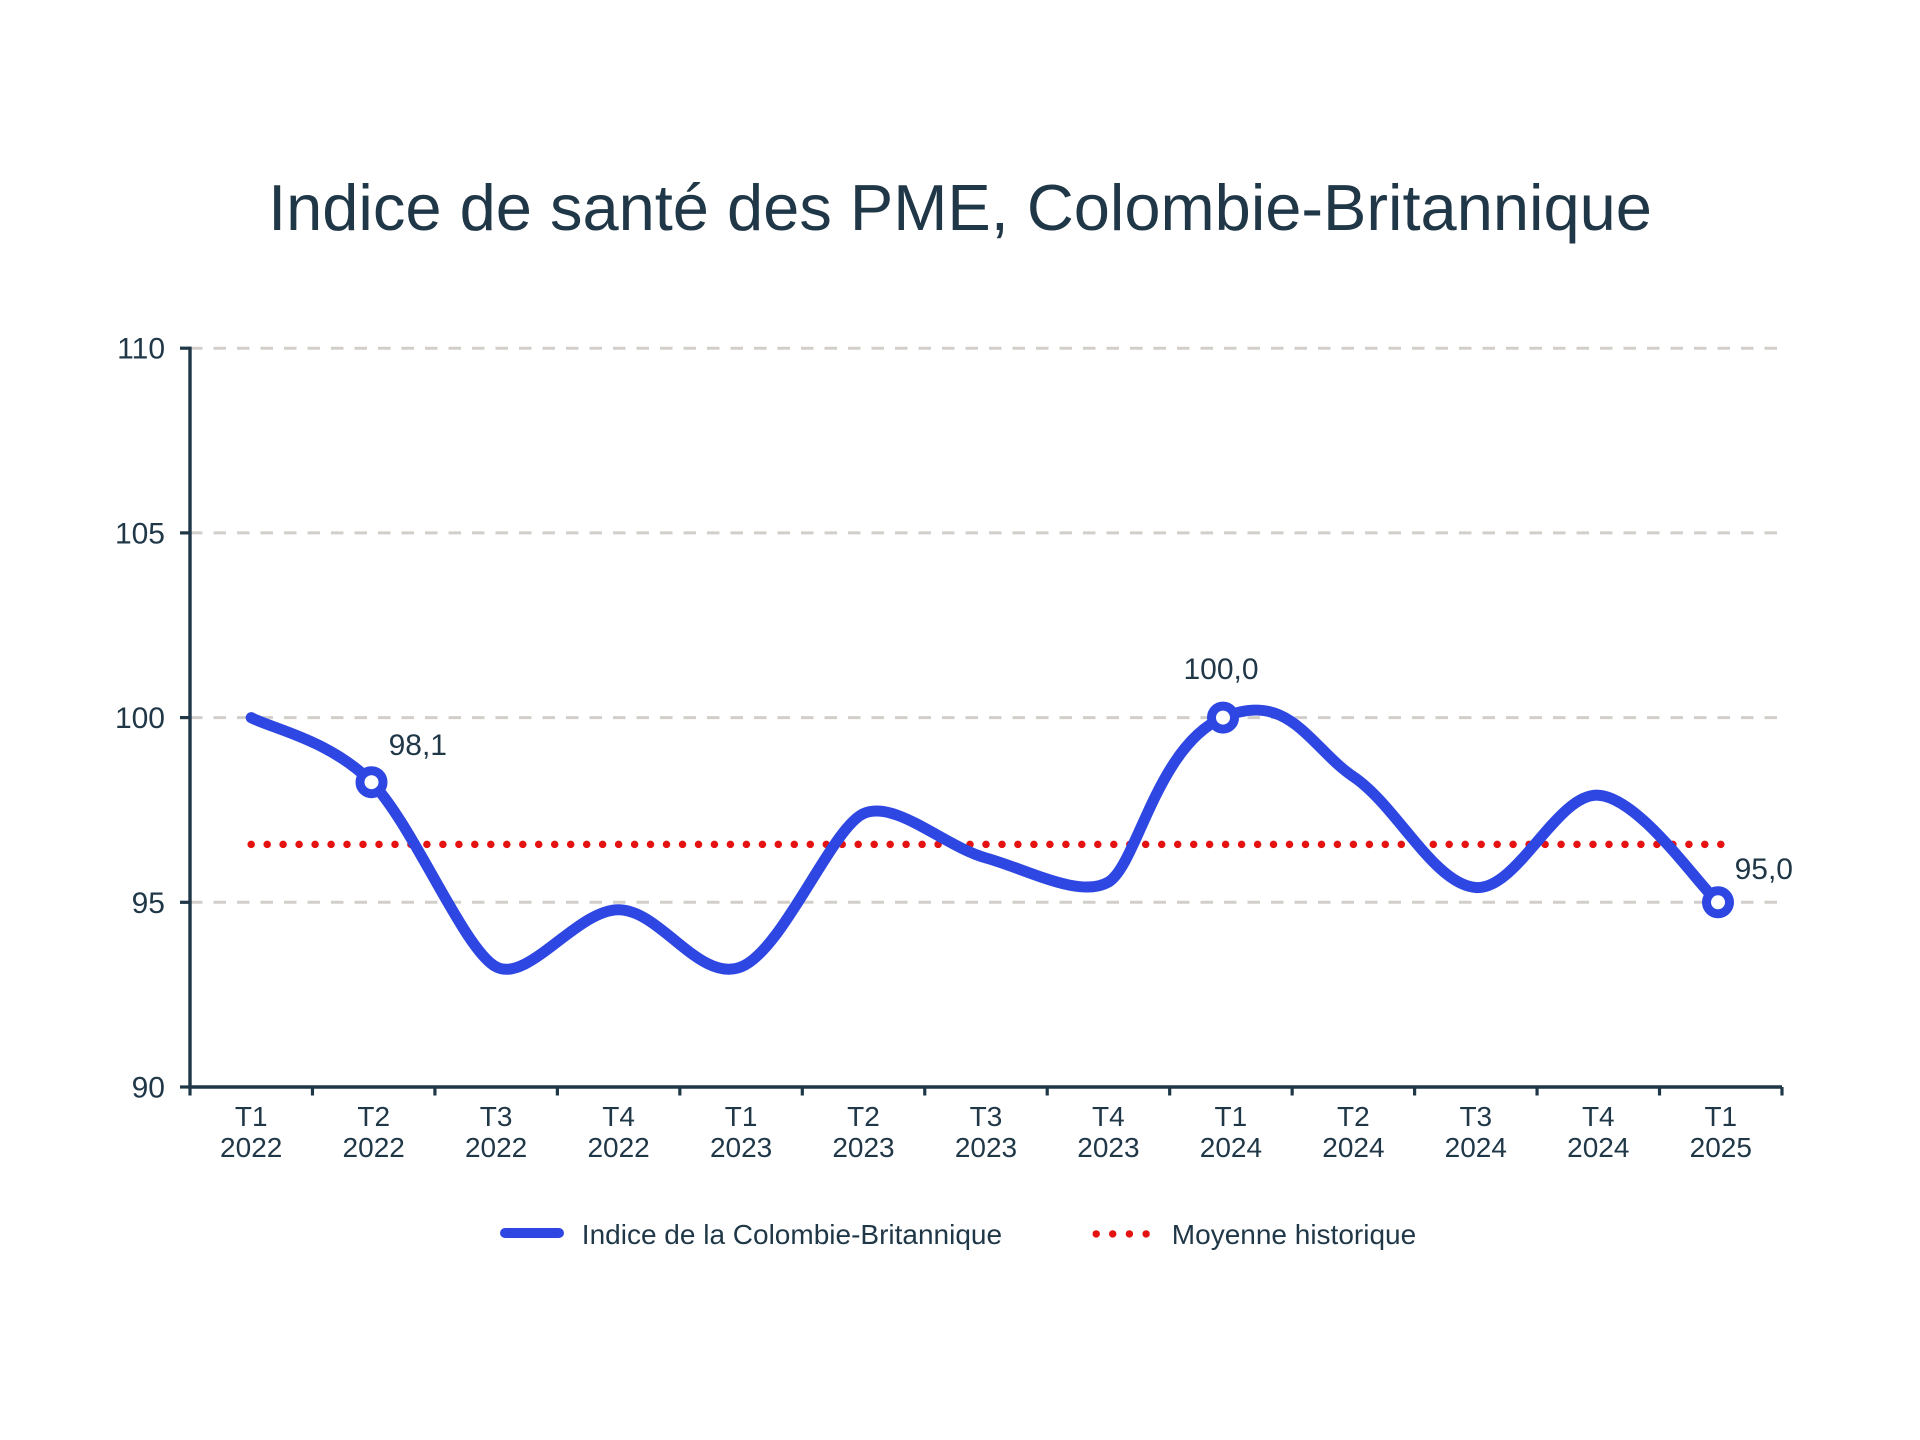 This screenshot has width=1920, height=1440. Describe the element at coordinates (1294, 1234) in the screenshot. I see `svg-text: Moyenne historique` at that location.